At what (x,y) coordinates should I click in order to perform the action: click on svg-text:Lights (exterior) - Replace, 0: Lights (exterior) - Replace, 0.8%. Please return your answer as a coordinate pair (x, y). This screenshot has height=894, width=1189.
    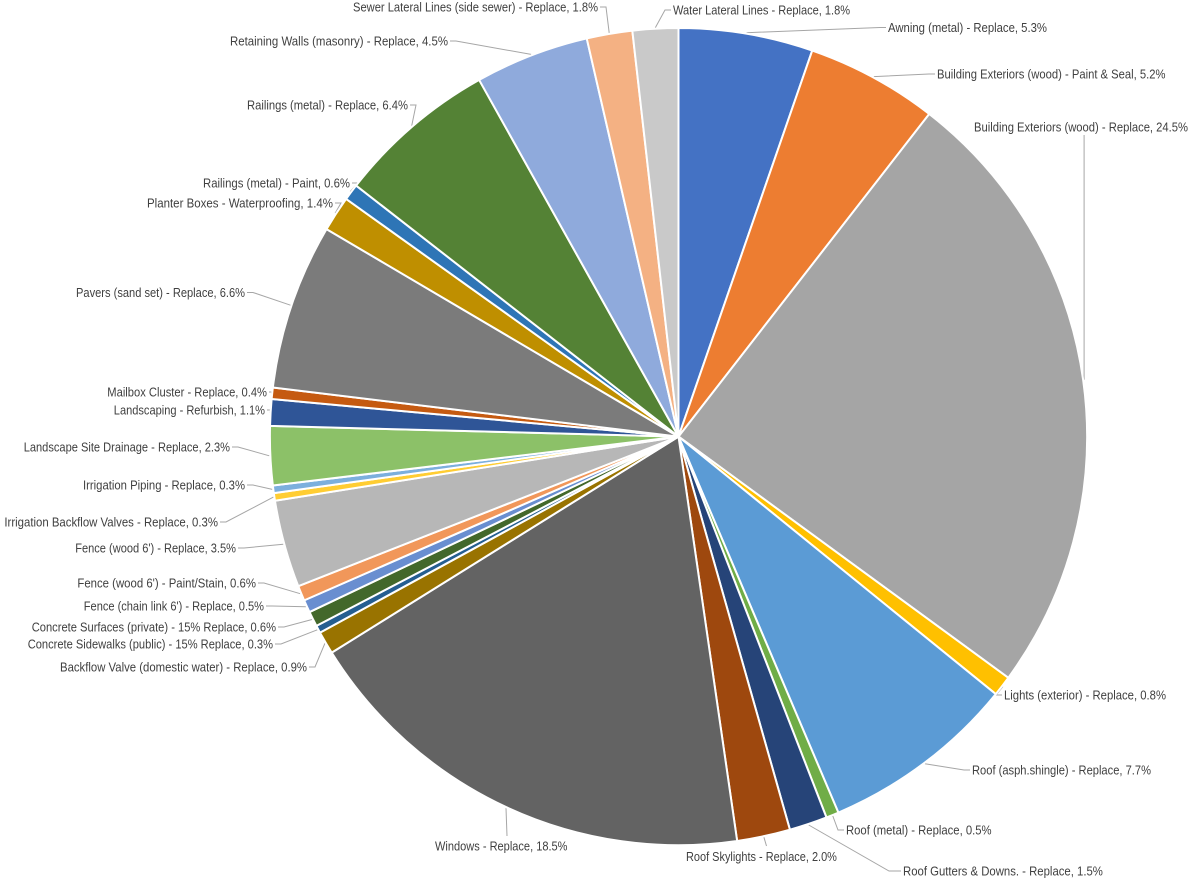
    Looking at the image, I should click on (1085, 695).